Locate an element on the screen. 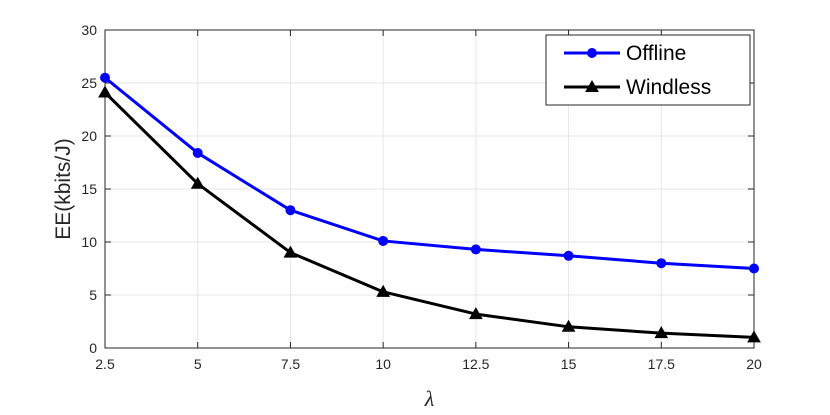 The height and width of the screenshot is (415, 830). legend-label: Windless is located at coordinates (668, 87).